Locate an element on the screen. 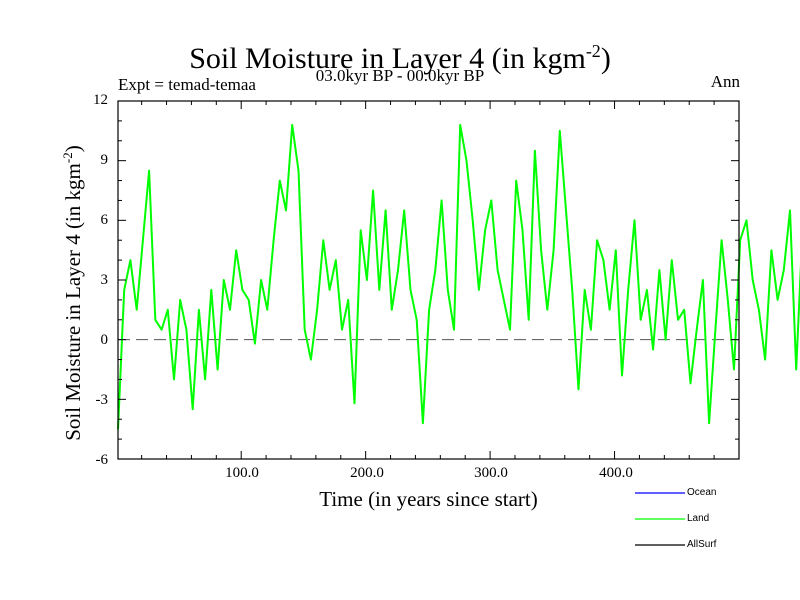 The image size is (800, 600). y-tick-label: 6 is located at coordinates (104, 220).